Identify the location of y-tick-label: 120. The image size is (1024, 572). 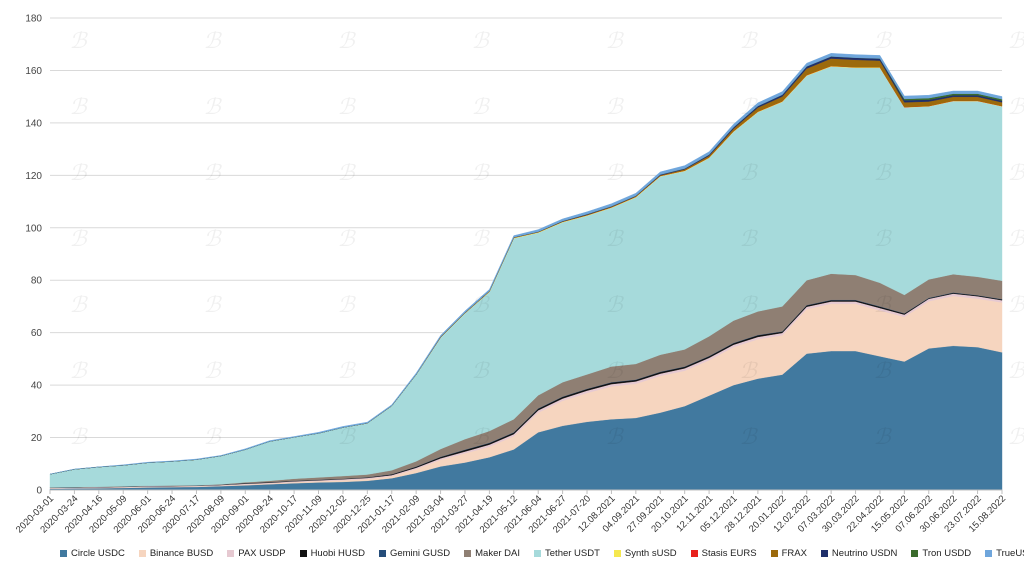
(33, 176).